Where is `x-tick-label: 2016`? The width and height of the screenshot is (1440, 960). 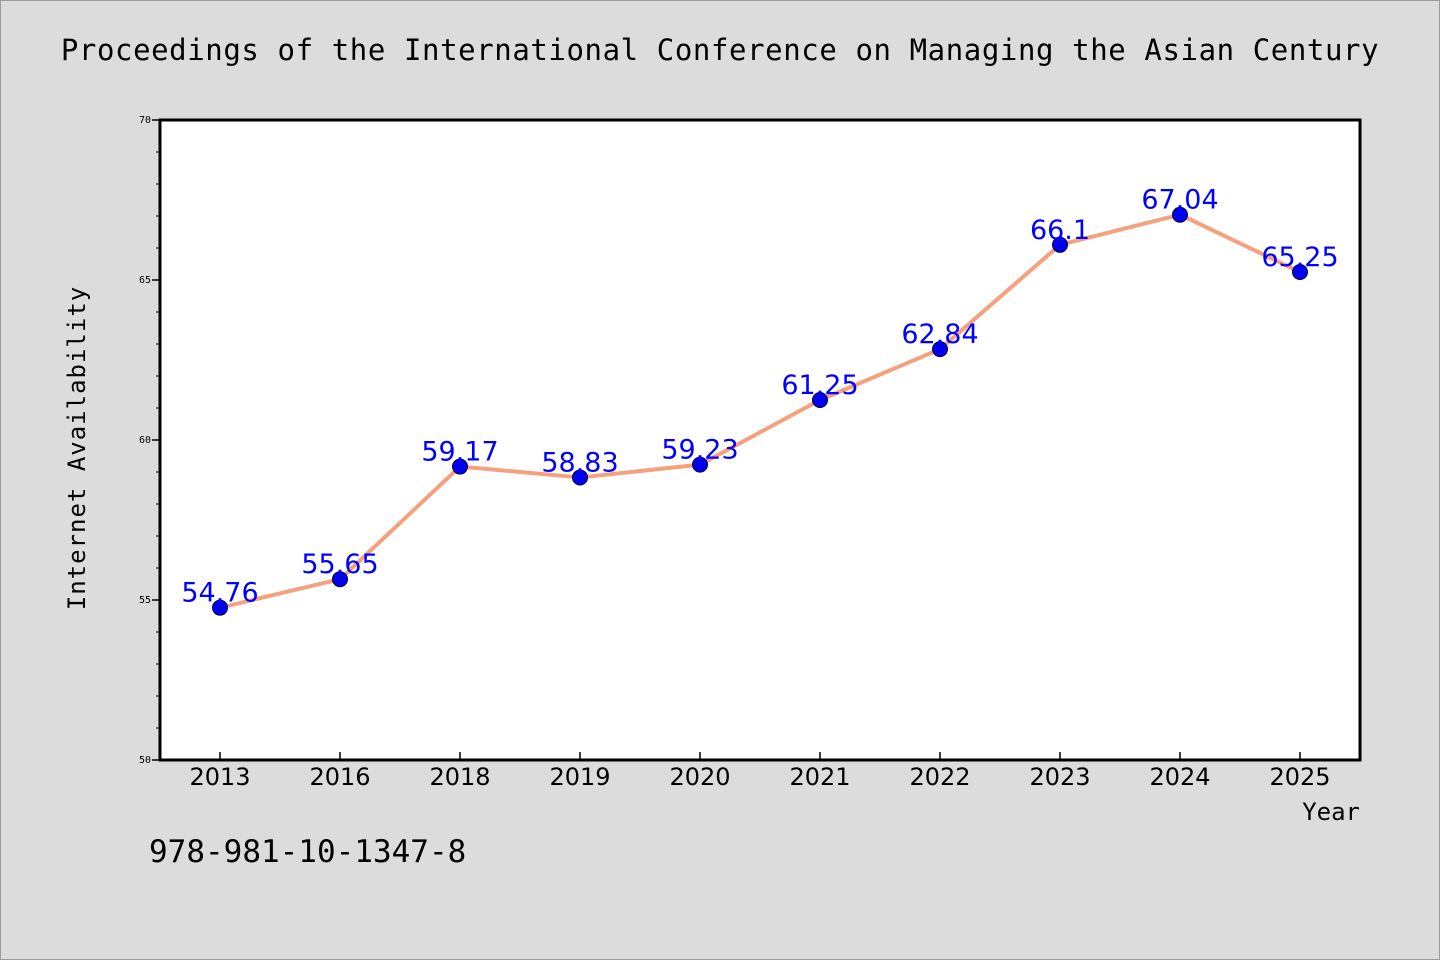 x-tick-label: 2016 is located at coordinates (339, 777).